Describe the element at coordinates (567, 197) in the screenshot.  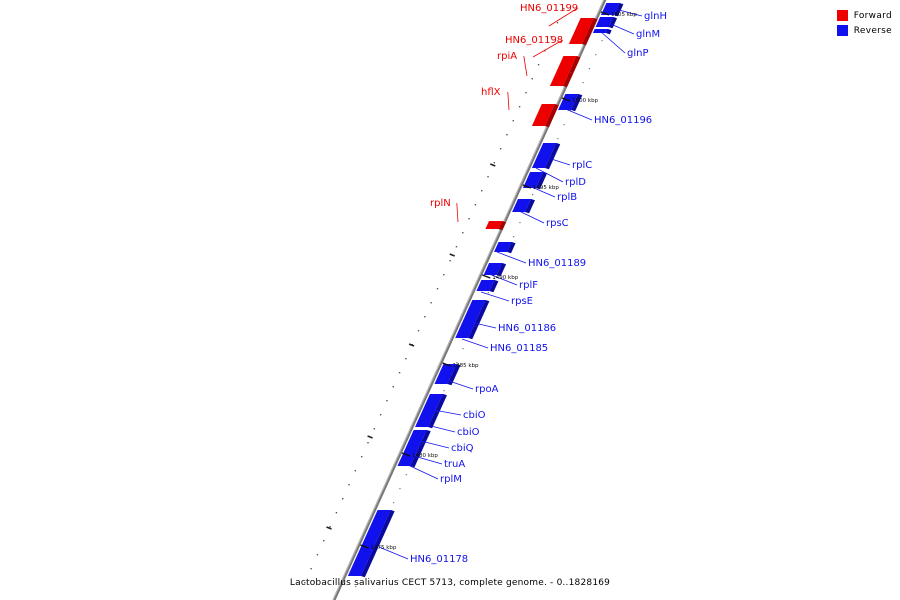
I see `gene-label-rplB: rplB` at that location.